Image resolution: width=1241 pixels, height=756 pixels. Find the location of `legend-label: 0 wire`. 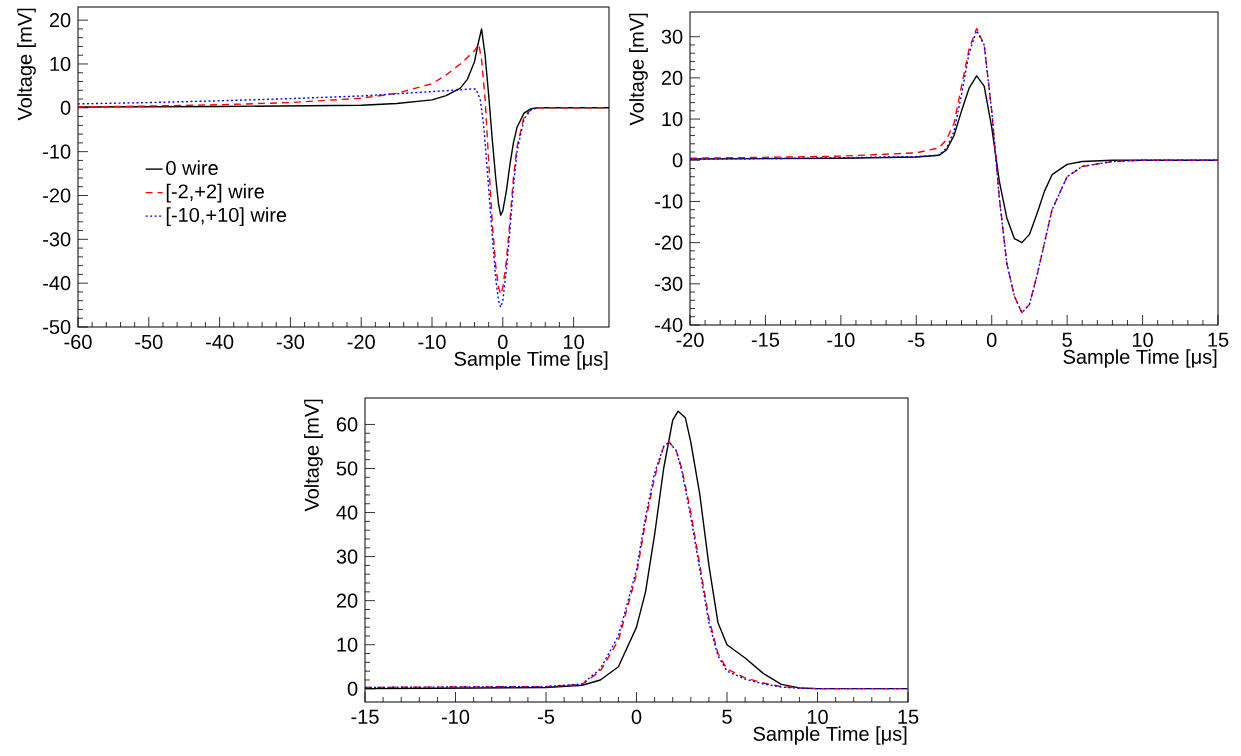

legend-label: 0 wire is located at coordinates (192, 168).